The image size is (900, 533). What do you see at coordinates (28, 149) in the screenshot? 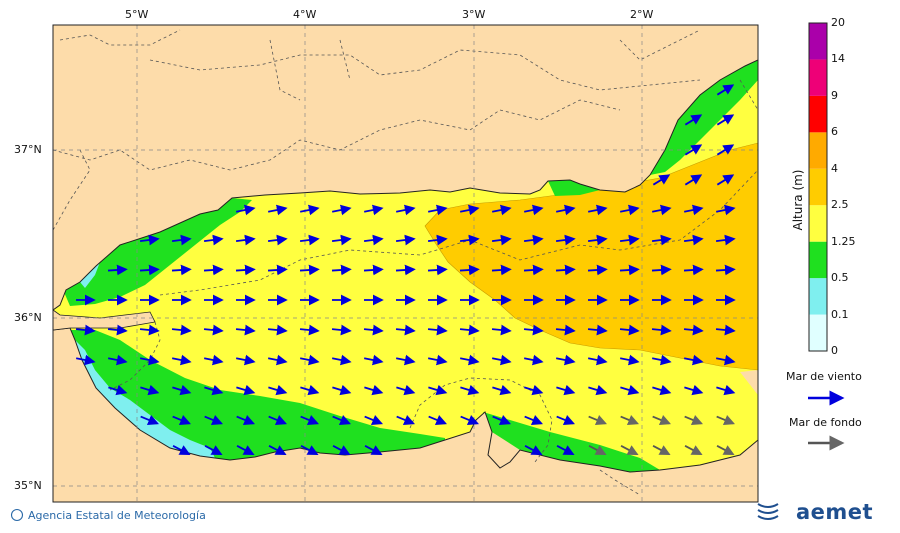
I see `lat-label-37n: 37°N` at bounding box center [28, 149].